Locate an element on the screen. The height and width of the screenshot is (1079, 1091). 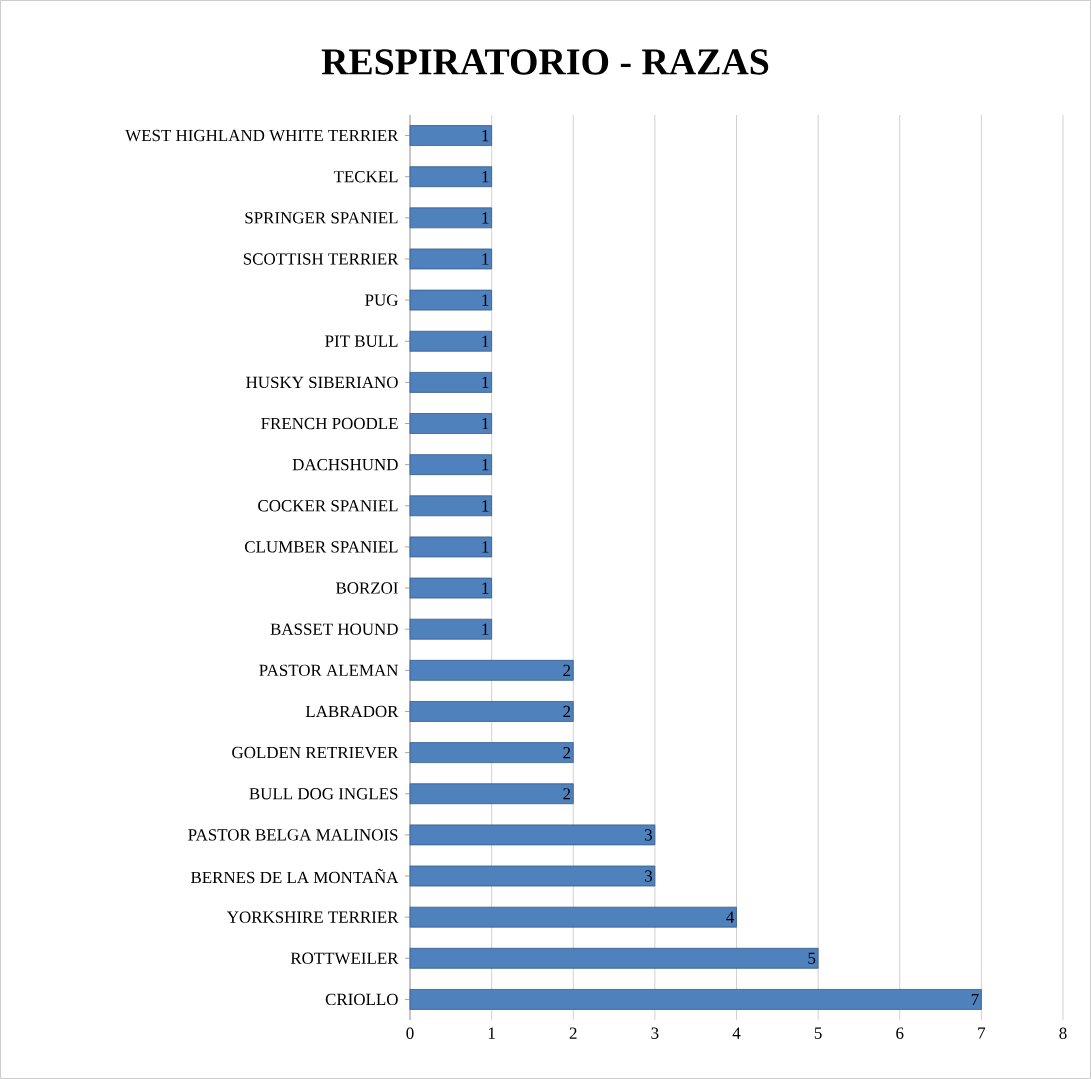
y-tick-label: BASSET HOUND is located at coordinates (334, 629).